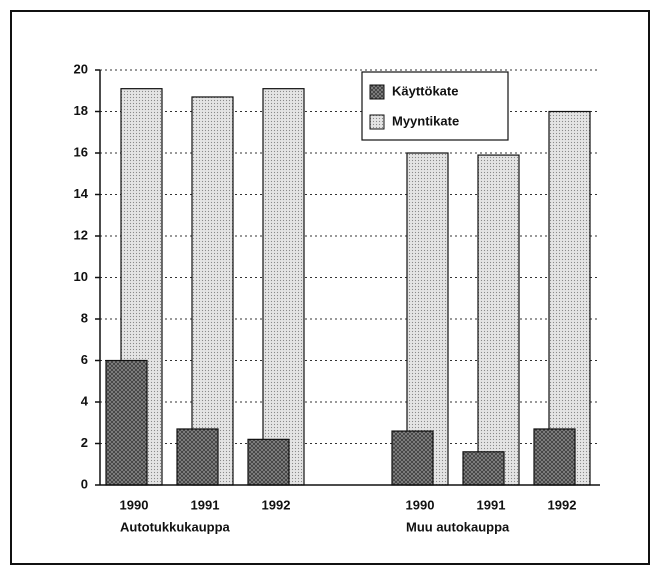  I want to click on y-tick-label: 8, so click(84, 317).